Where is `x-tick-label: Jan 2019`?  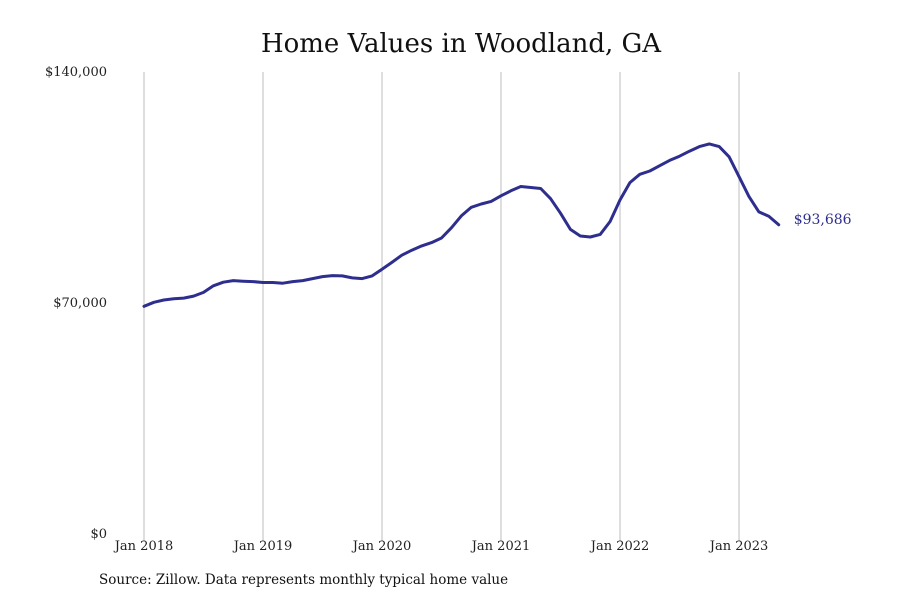 x-tick-label: Jan 2019 is located at coordinates (262, 546).